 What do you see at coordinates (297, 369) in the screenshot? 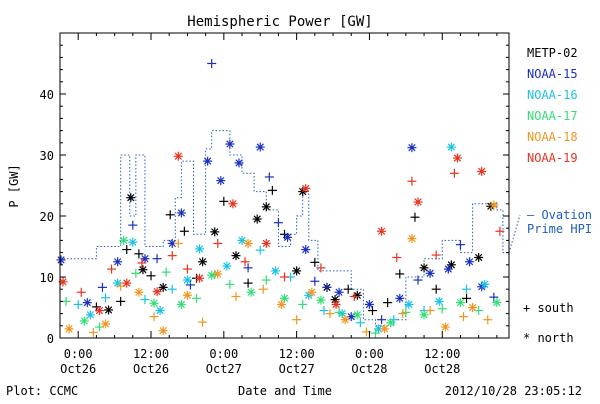
I see `x-tick-date-label: Oct27` at bounding box center [297, 369].